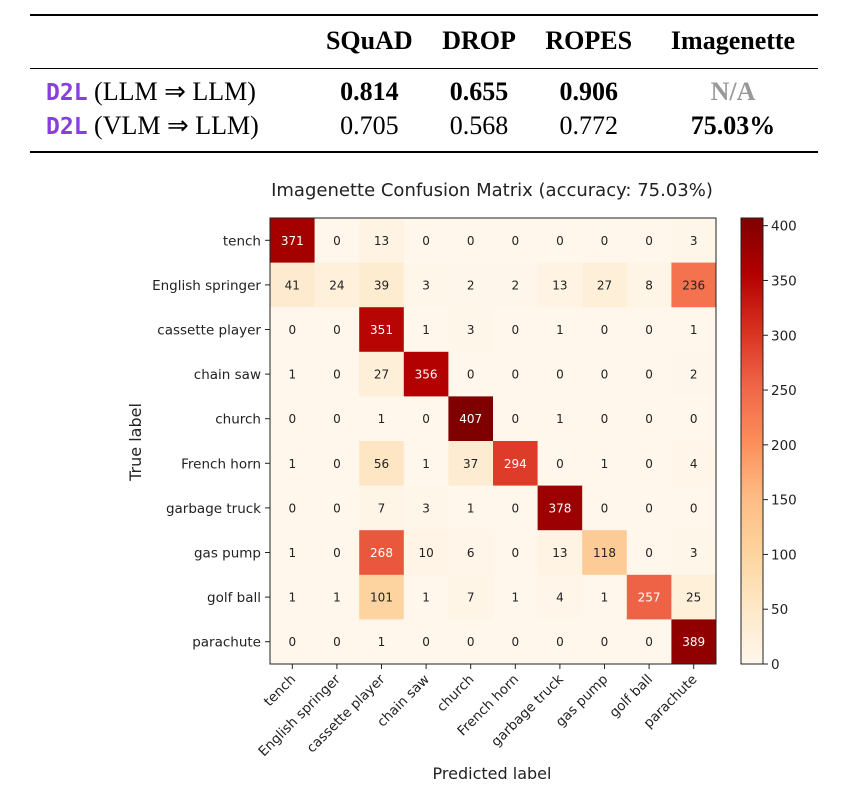 Image resolution: width=854 pixels, height=806 pixels. What do you see at coordinates (733, 125) in the screenshot?
I see `table-cell: 75.03%` at bounding box center [733, 125].